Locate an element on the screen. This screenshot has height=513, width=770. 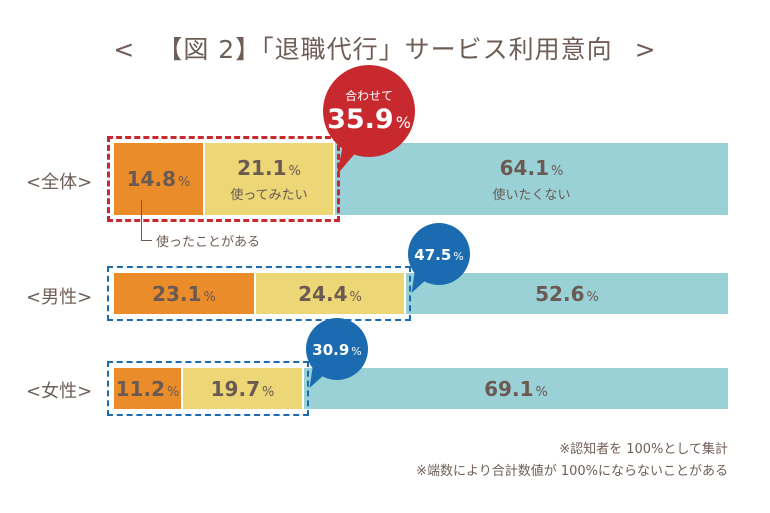
bar-segment: 14.8% is located at coordinates (158, 179).